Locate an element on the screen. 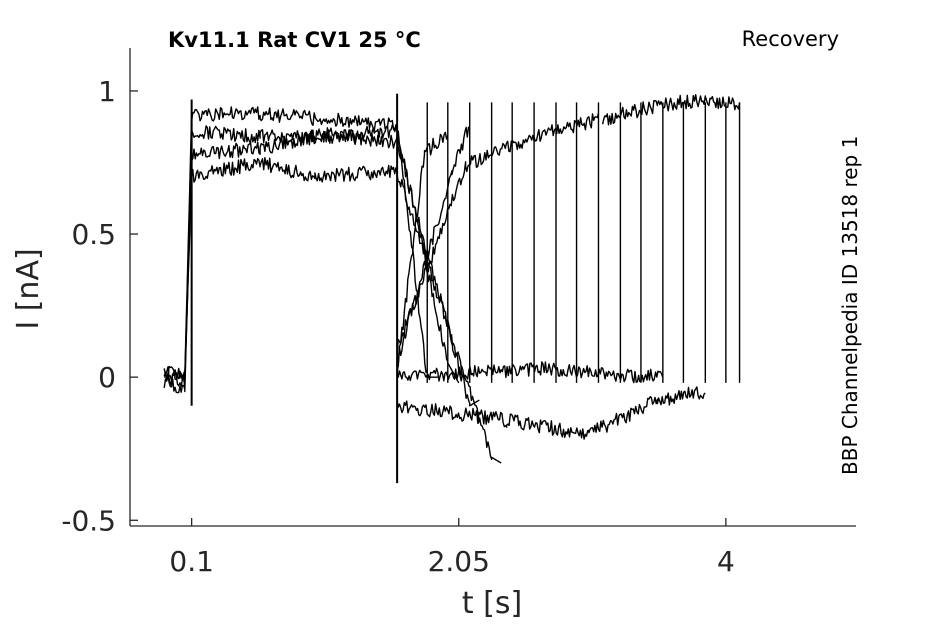  y-tick-label: 1 is located at coordinates (107, 91).